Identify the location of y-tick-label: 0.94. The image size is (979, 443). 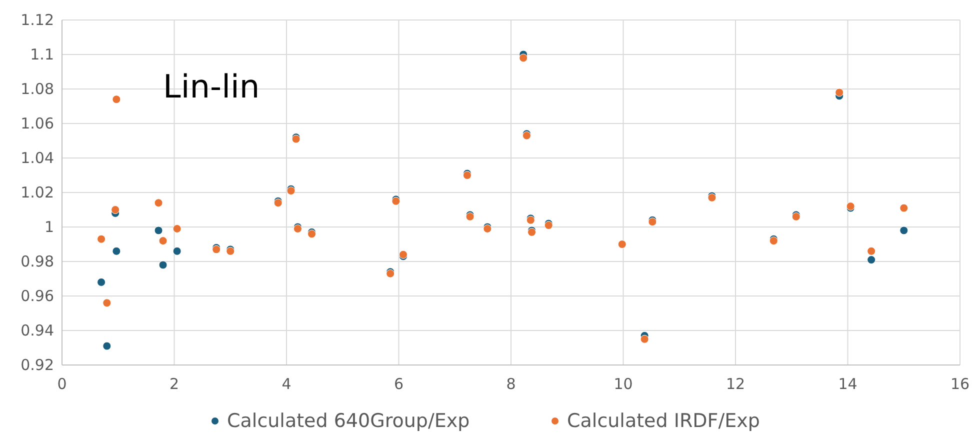
(37, 331).